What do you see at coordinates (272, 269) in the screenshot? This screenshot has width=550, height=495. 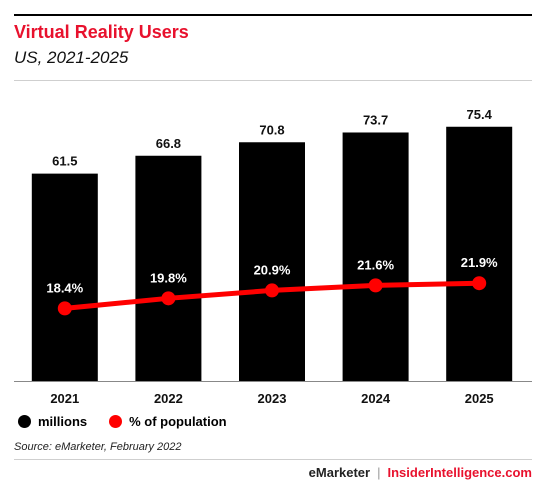 I see `population-label-2023: 20.9%` at bounding box center [272, 269].